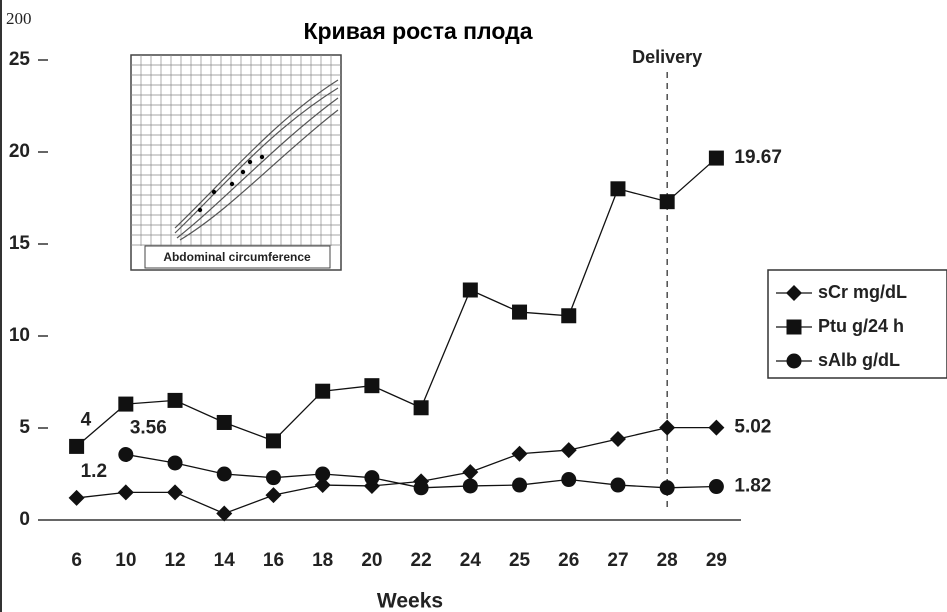 The image size is (947, 612). Describe the element at coordinates (752, 427) in the screenshot. I see `data-label: 5.02` at that location.